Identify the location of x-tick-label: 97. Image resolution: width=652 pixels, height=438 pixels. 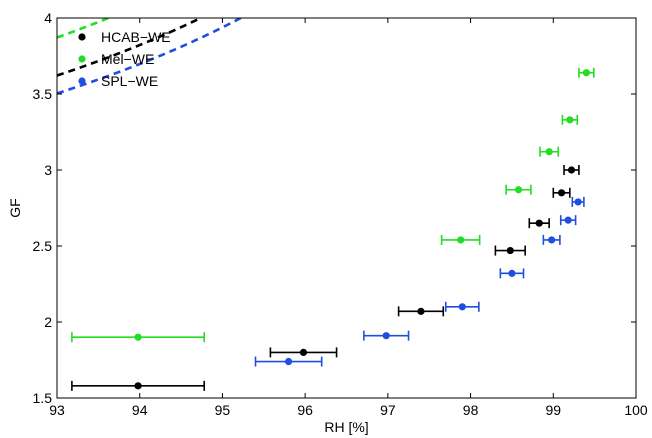
(388, 410).